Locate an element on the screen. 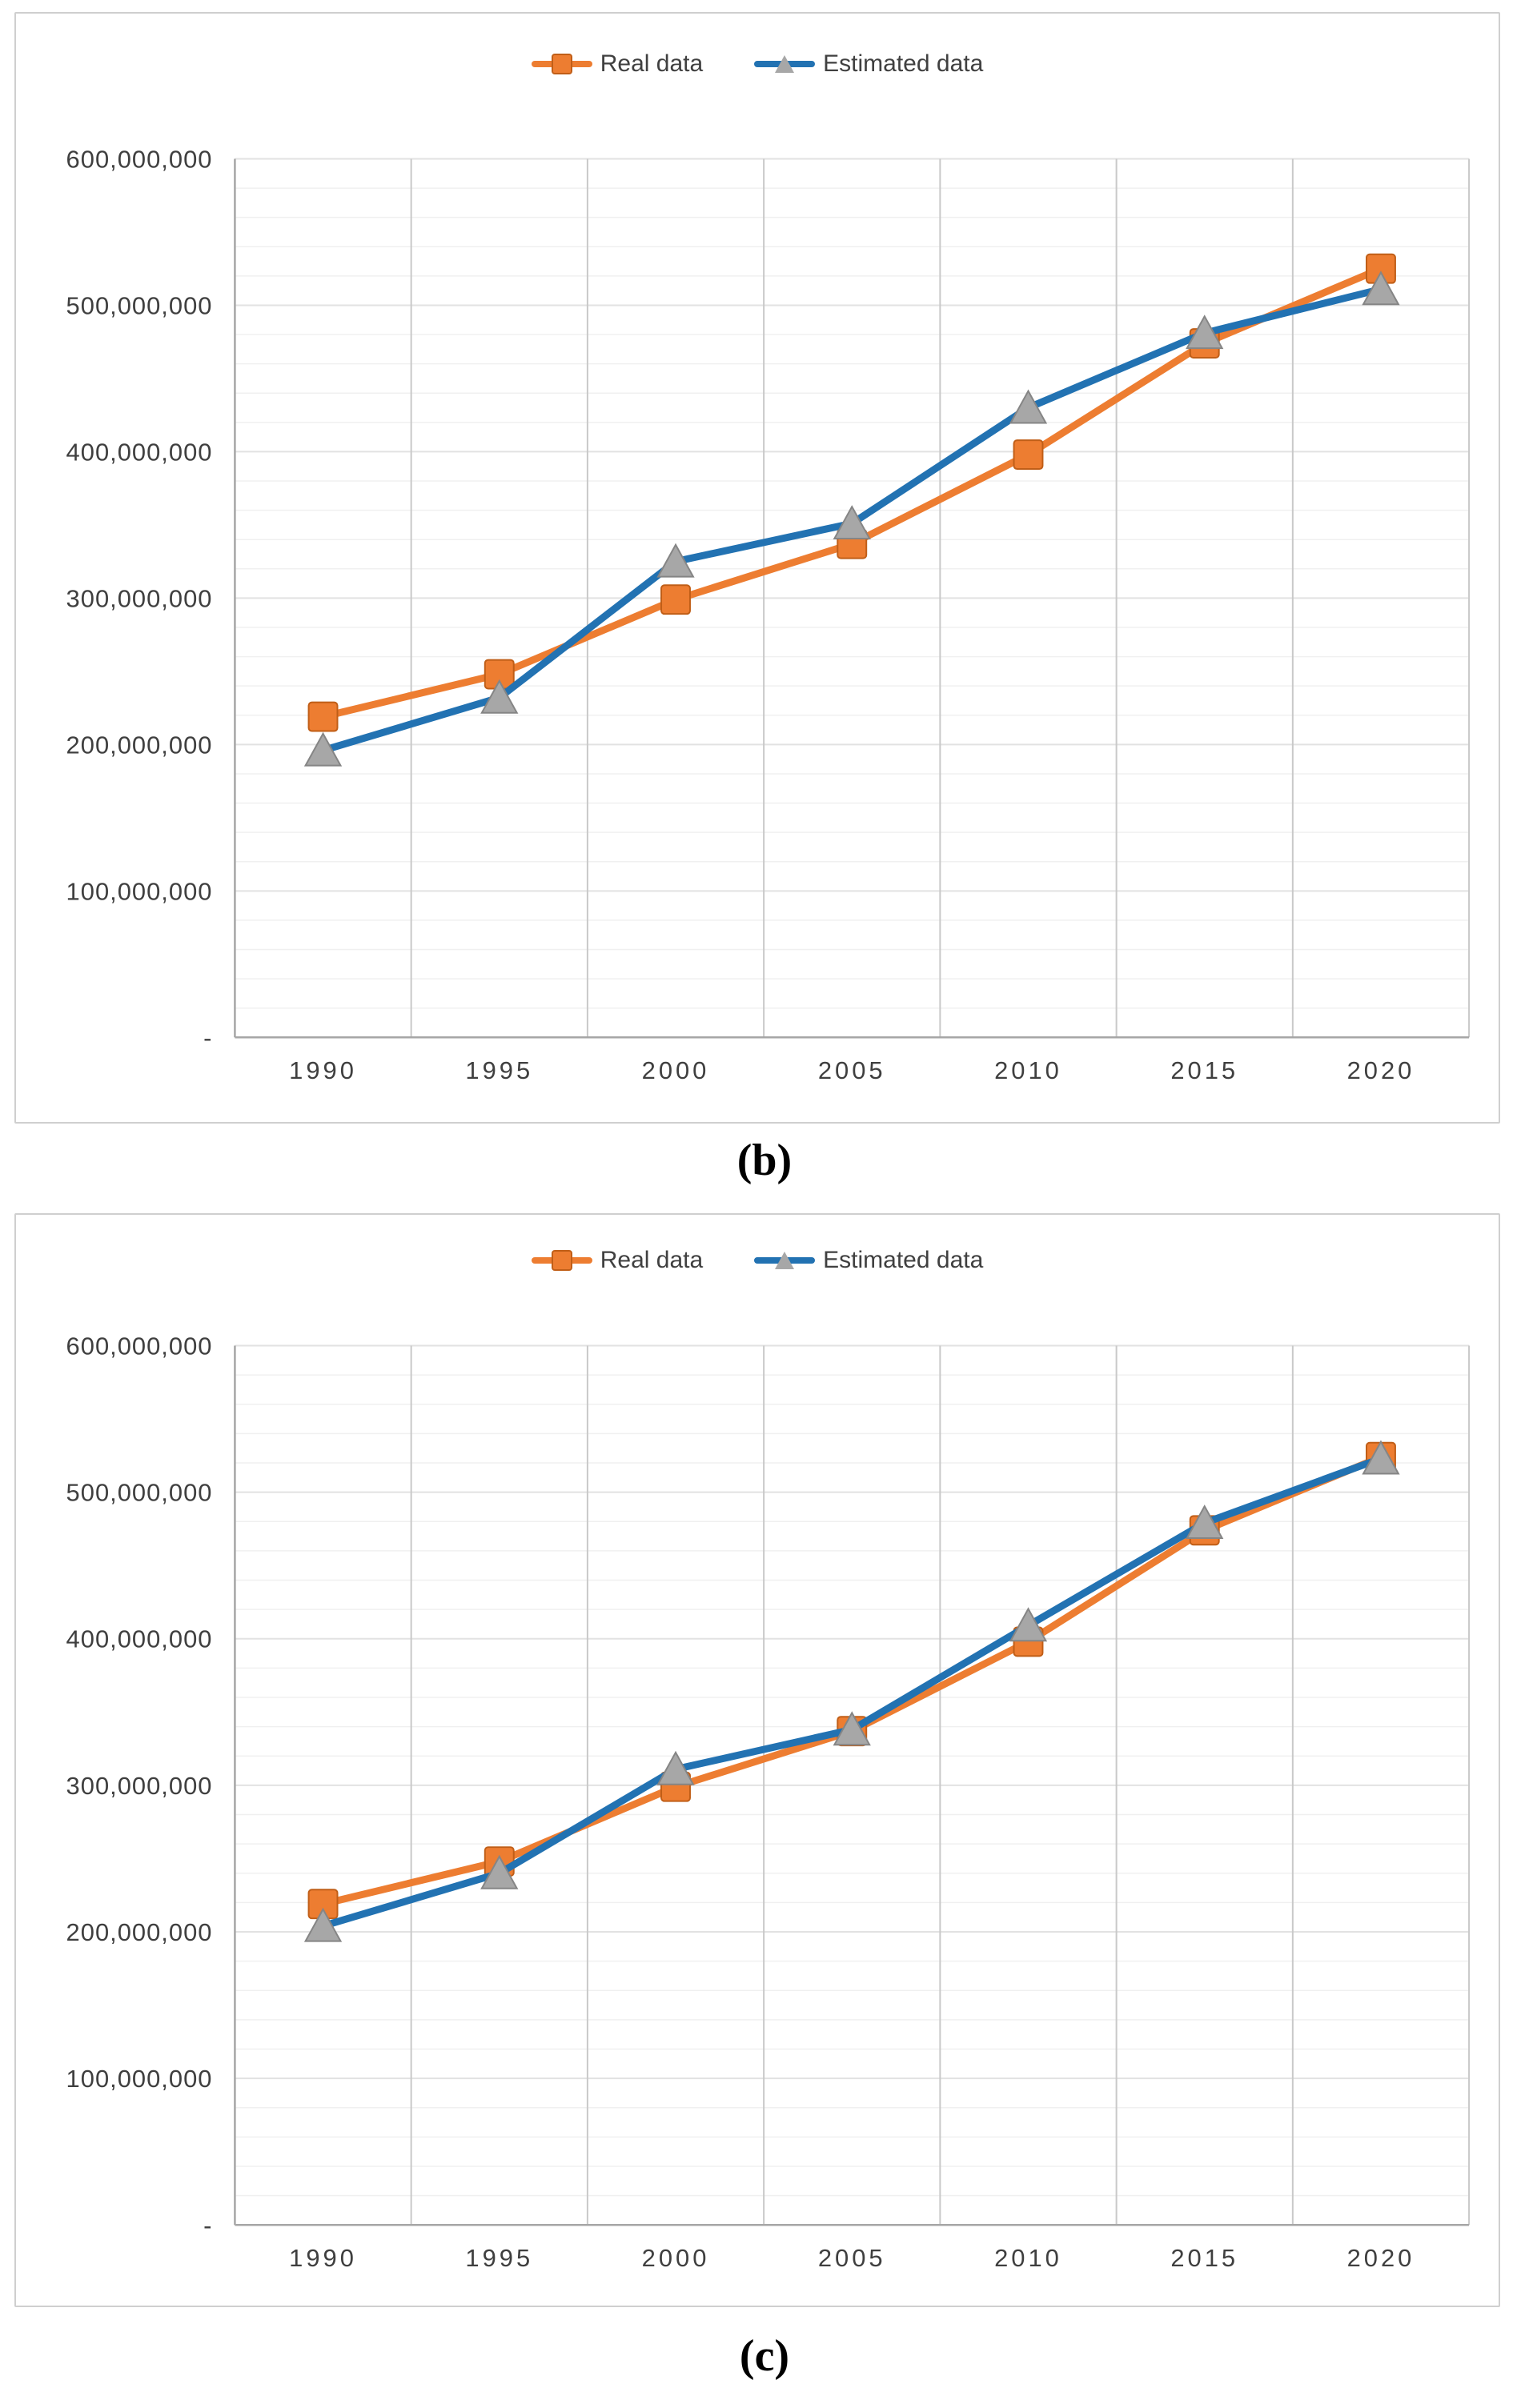 The height and width of the screenshot is (2408, 1529). series-line-estimated-data is located at coordinates (852, 1692).